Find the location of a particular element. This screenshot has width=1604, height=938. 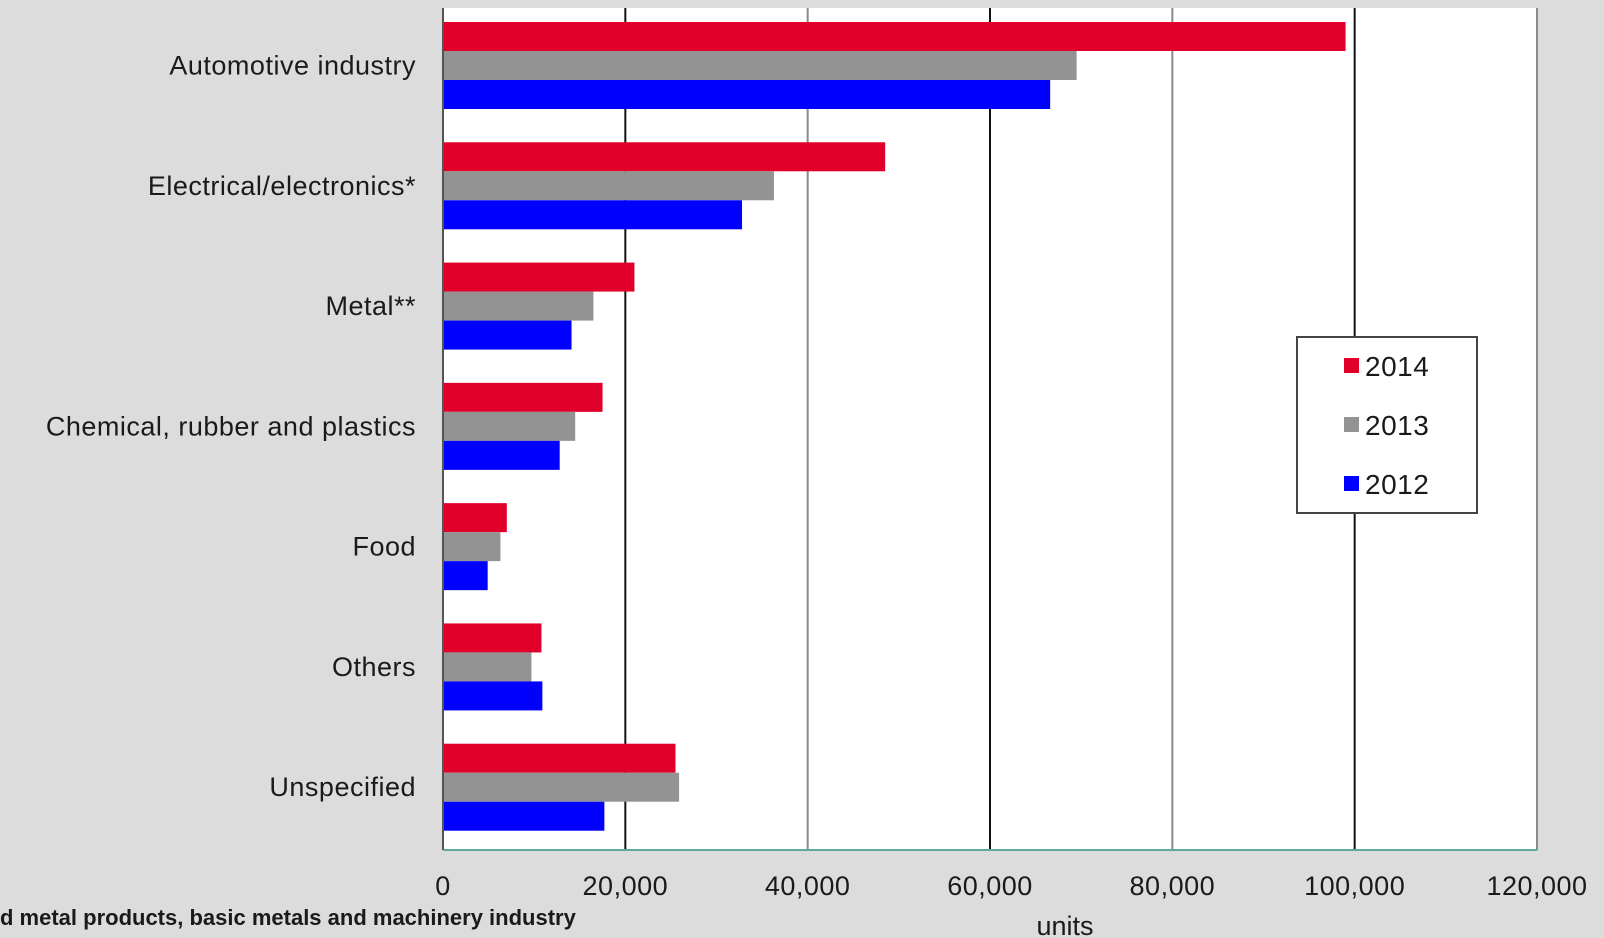

category-label: Electrical/electronics* is located at coordinates (282, 186).